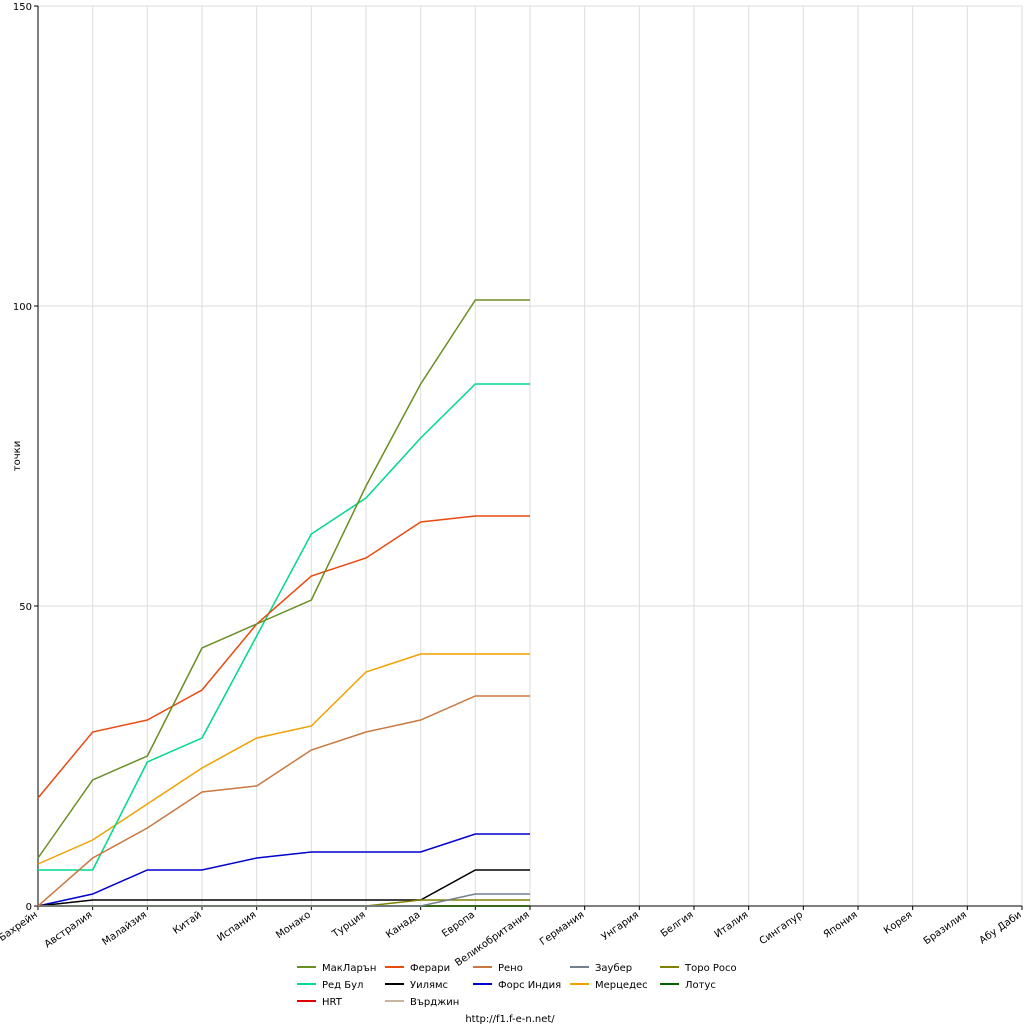 Image resolution: width=1024 pixels, height=1024 pixels. I want to click on y-tick-label: 50, so click(25, 607).